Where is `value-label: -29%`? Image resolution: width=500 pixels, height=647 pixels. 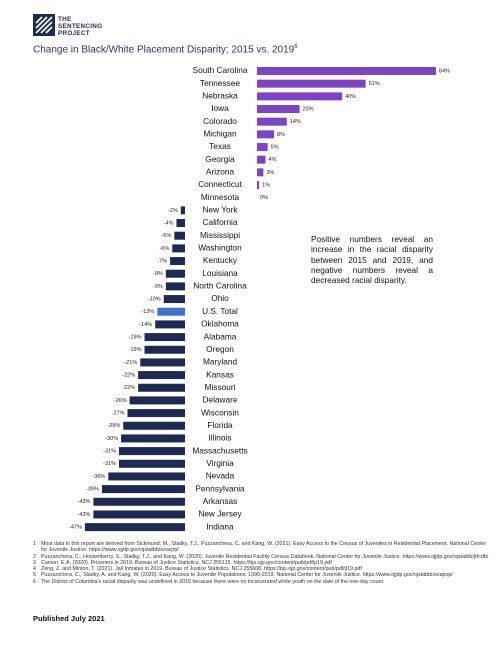
value-label: -29% is located at coordinates (113, 426).